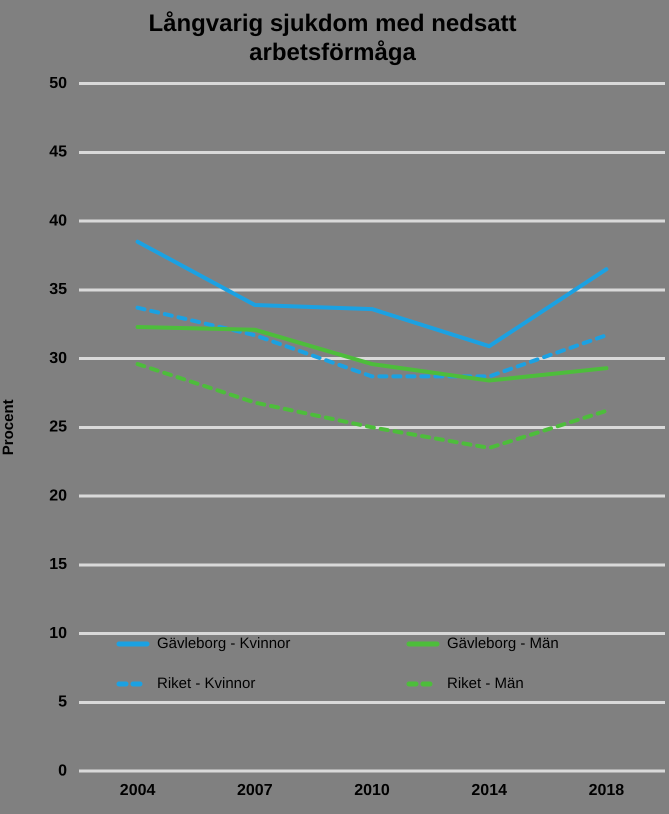 This screenshot has height=814, width=669. Describe the element at coordinates (58, 495) in the screenshot. I see `y-tick-label: 20` at that location.